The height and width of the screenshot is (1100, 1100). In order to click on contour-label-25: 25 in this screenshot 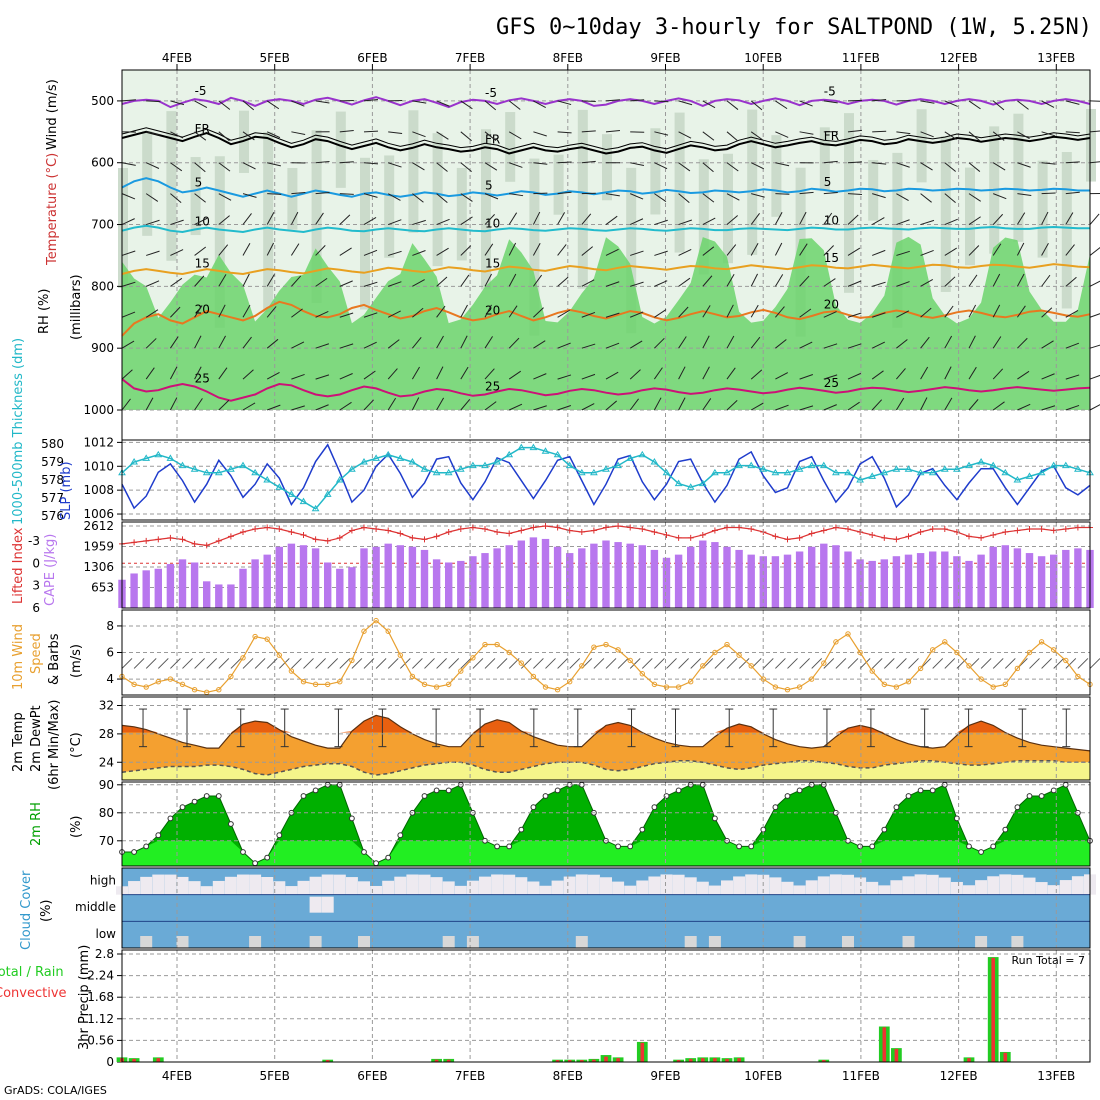, I will do `click(831, 383)`.